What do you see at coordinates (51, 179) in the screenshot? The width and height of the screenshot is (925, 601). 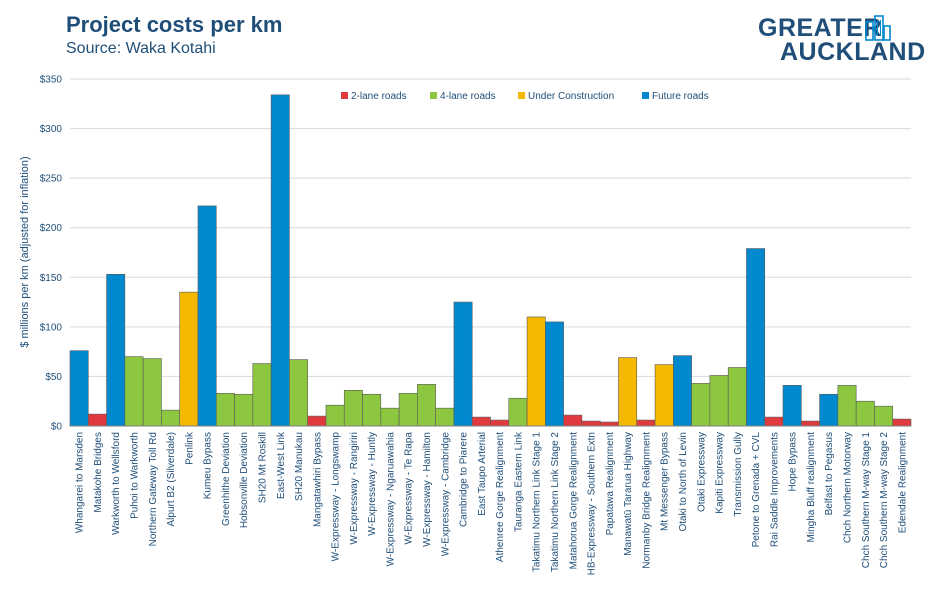 I see `y-tick-label: $250` at bounding box center [51, 179].